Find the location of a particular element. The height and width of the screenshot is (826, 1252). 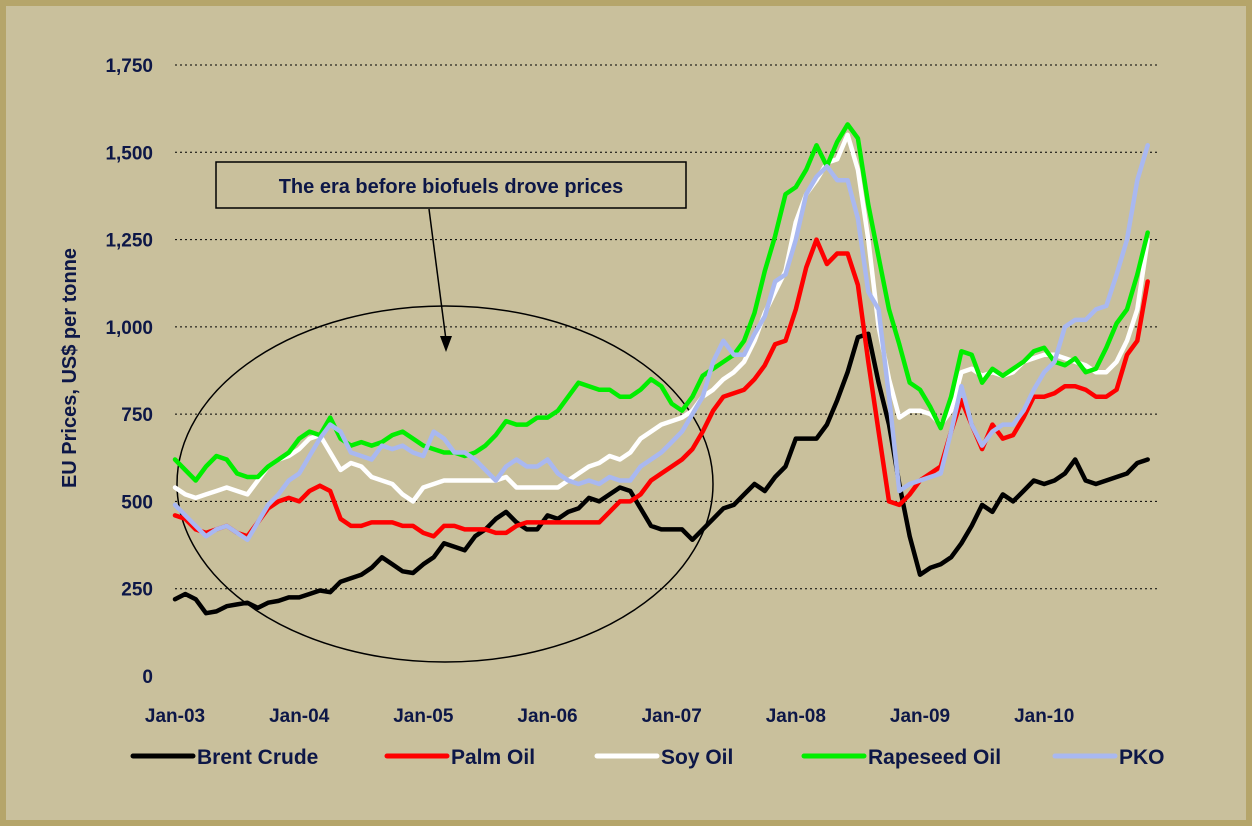

x-tick-label: Jan-07 is located at coordinates (672, 716).